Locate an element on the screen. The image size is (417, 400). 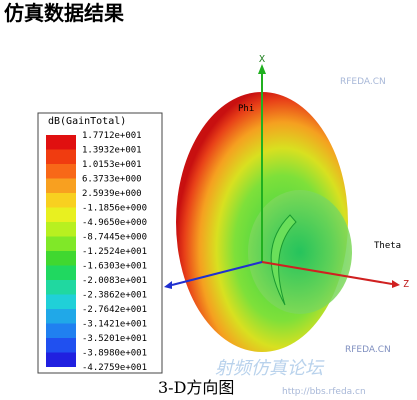
legend-label: -2.7642e+001 is located at coordinates (114, 310).